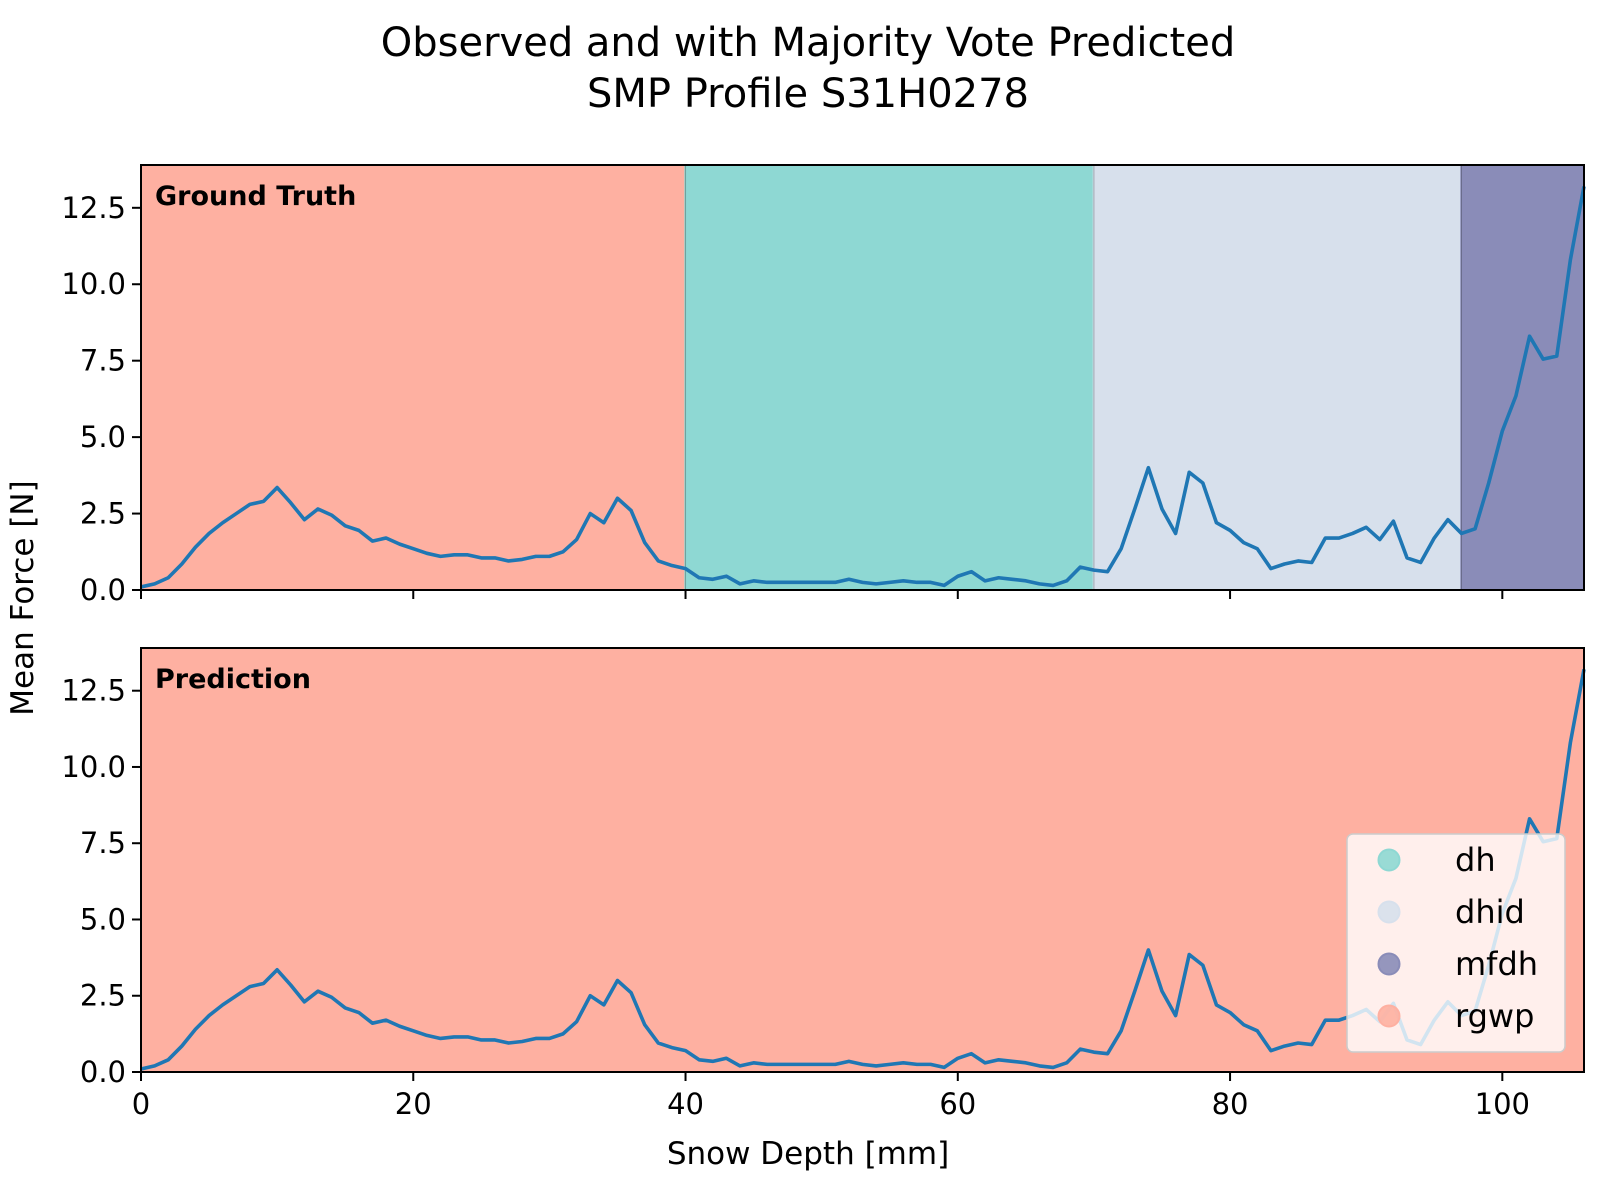 Image resolution: width=1600 pixels, height=1200 pixels. Describe the element at coordinates (808, 1154) in the screenshot. I see `x-axis-label: Snow Depth [mm]` at that location.